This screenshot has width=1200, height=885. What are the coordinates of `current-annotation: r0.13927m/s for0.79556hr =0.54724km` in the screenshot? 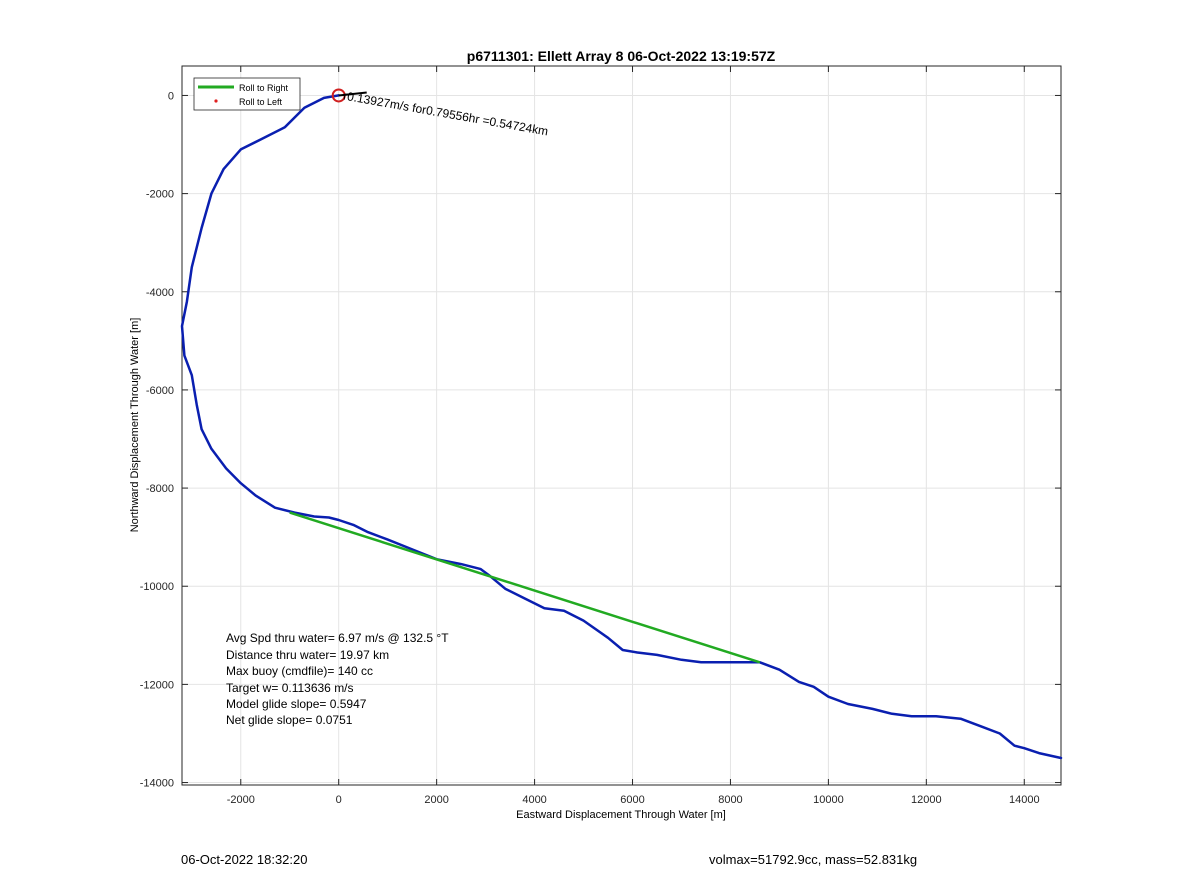 It's located at (445, 114).